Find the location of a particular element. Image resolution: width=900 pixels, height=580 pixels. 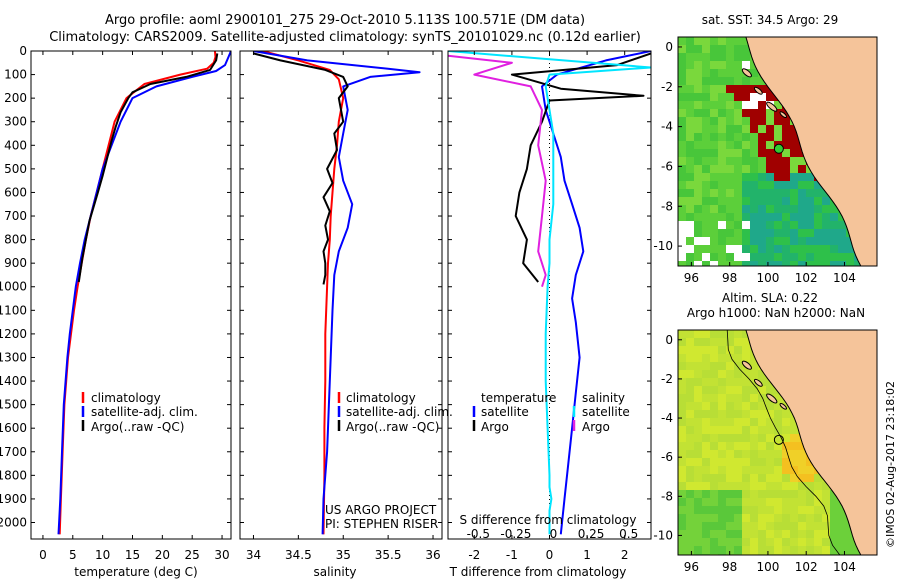

y-tick-label: -10 is located at coordinates (663, 246).